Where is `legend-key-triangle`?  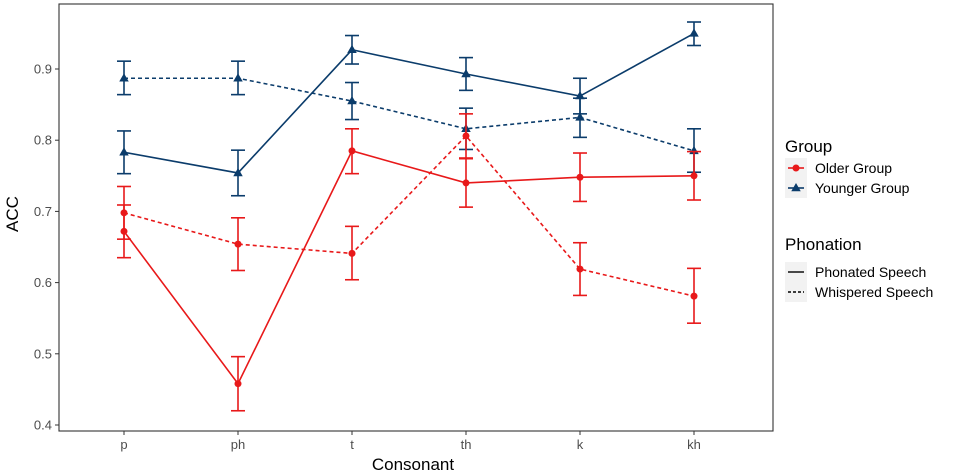 legend-key-triangle is located at coordinates (796, 187).